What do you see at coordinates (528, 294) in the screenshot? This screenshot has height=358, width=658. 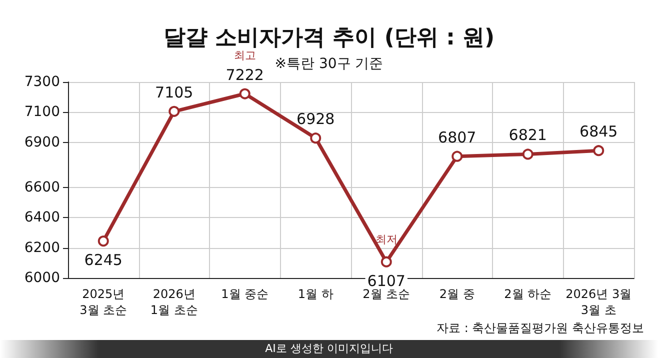 I see `x-tick-label: 2월 하순` at bounding box center [528, 294].